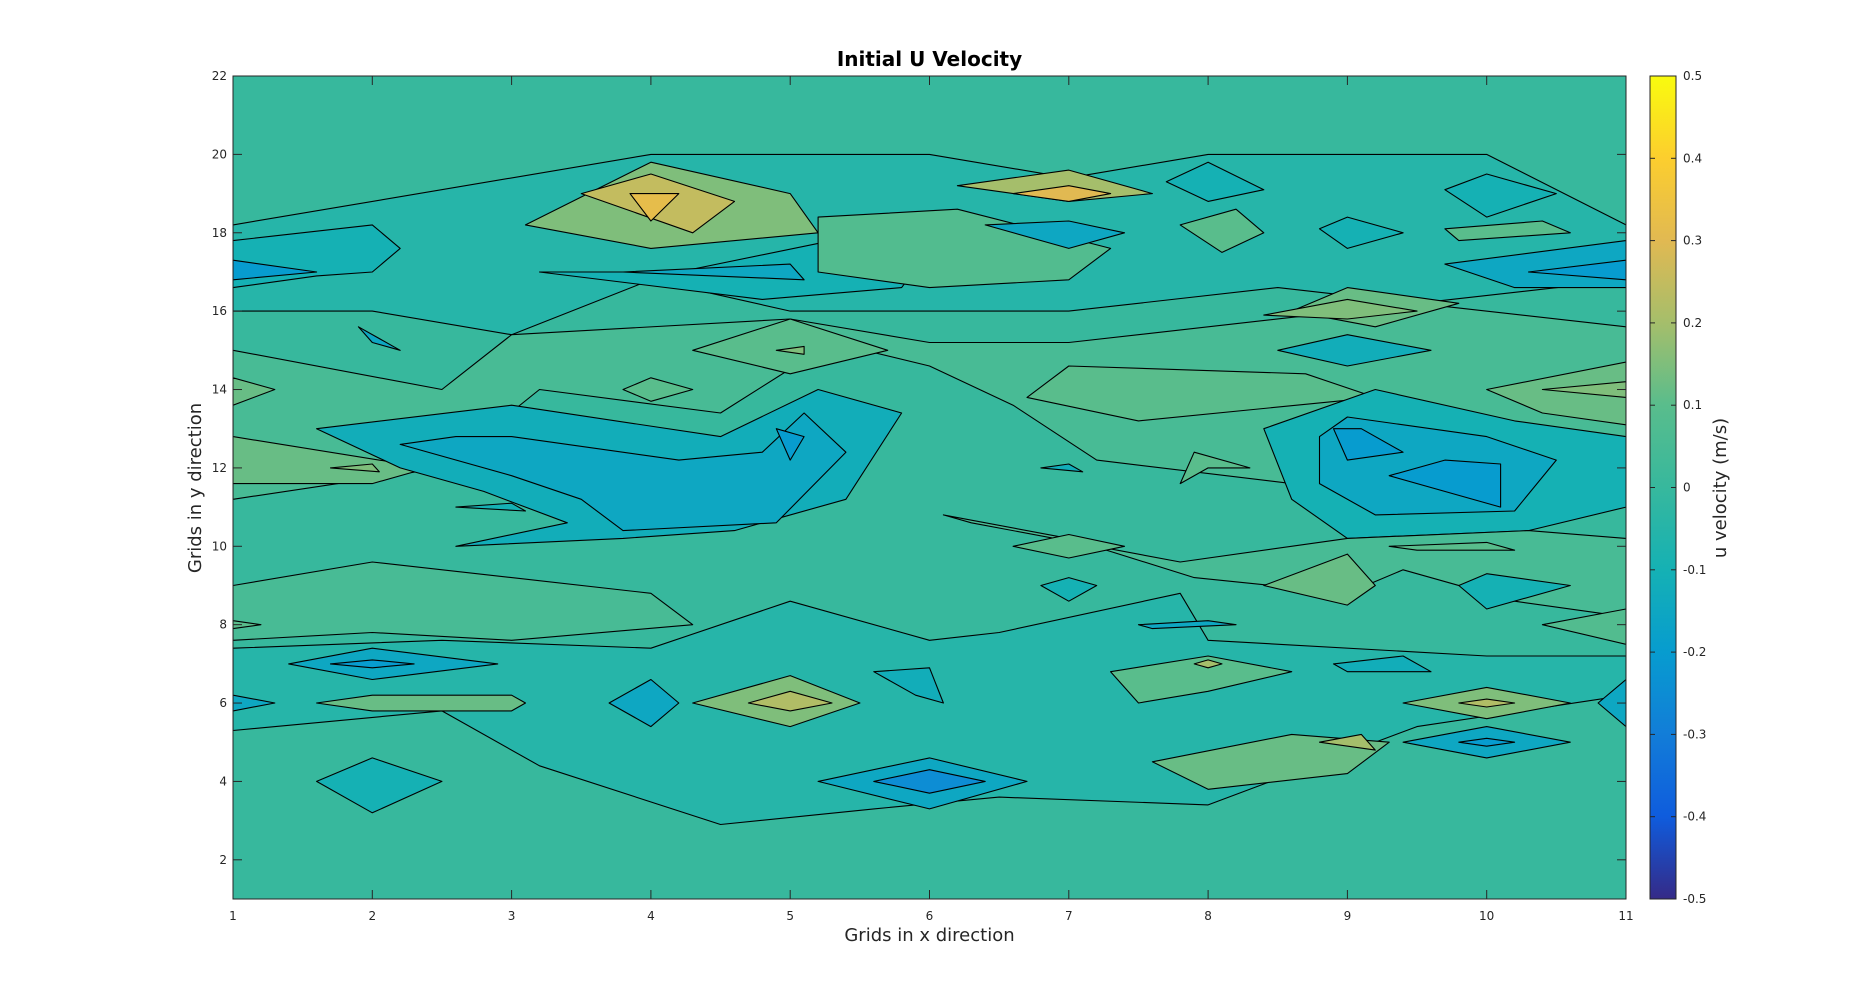  Describe the element at coordinates (219, 468) in the screenshot. I see `y-tick-label: 12` at that location.